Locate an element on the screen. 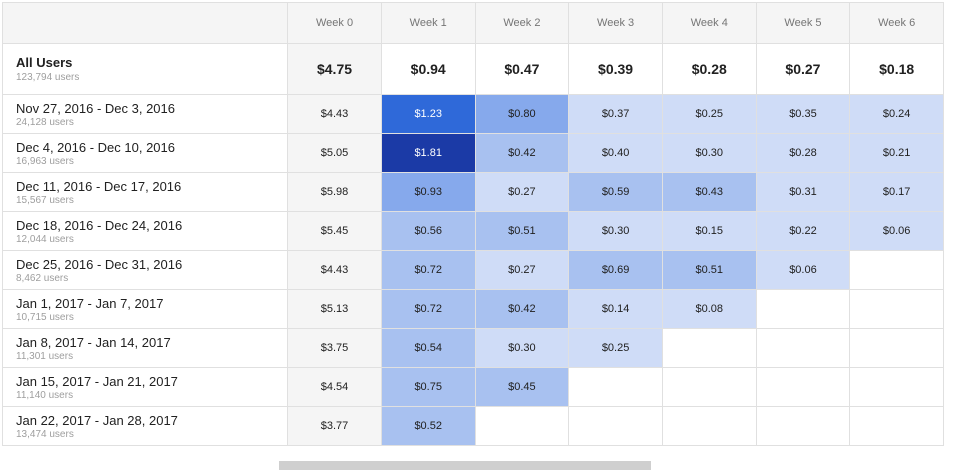 Image resolution: width=960 pixels, height=476 pixels. cohort-cell: $0.45 is located at coordinates (522, 387).